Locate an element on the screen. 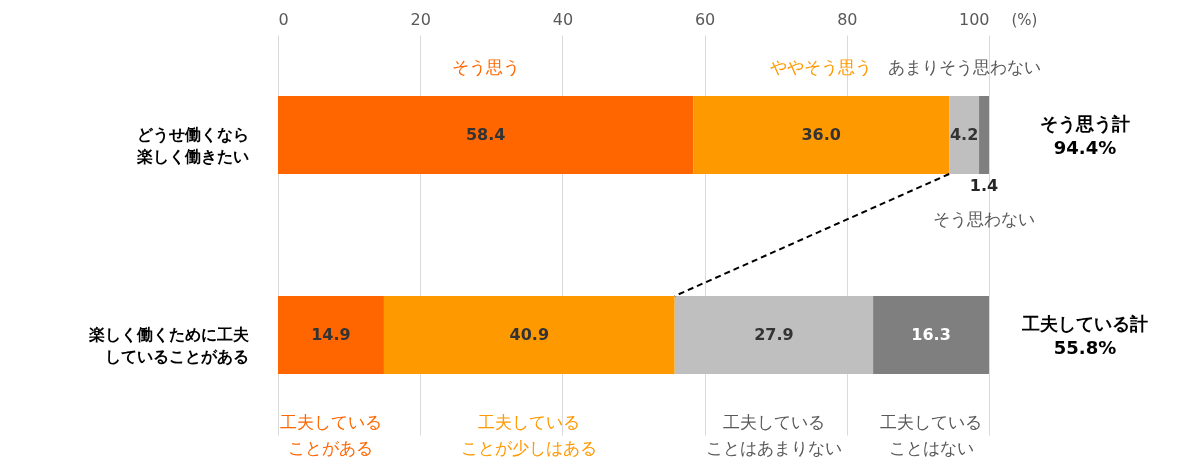 The image size is (1200, 467). x-tick-label: 20 is located at coordinates (420, 19).